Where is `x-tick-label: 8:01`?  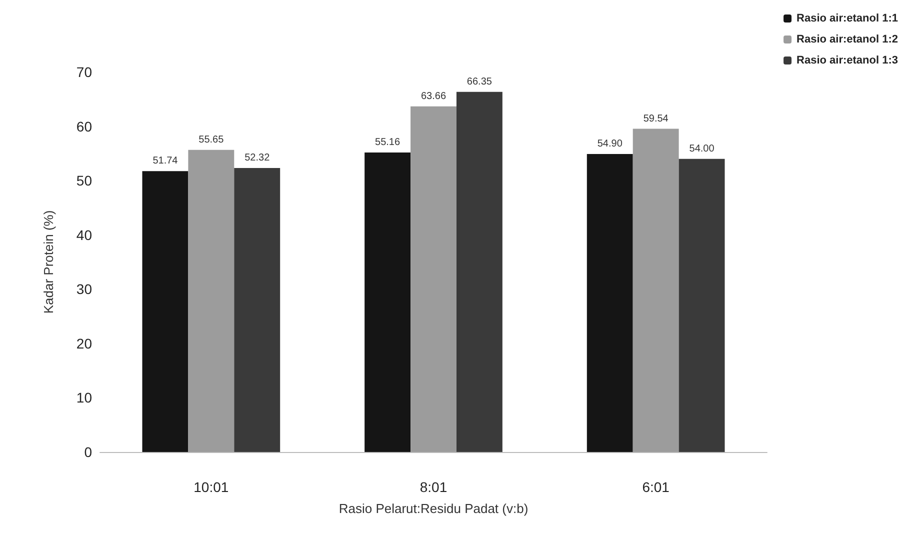
x-tick-label: 8:01 is located at coordinates (434, 487).